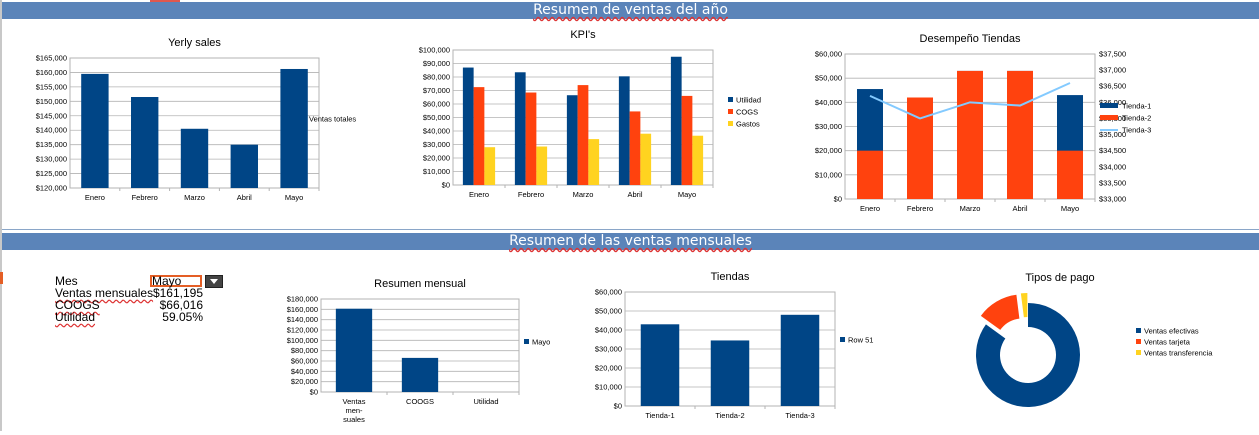 This screenshot has height=435, width=1259. What do you see at coordinates (608, 292) in the screenshot?
I see `y-tick-label: $60,000` at bounding box center [608, 292].